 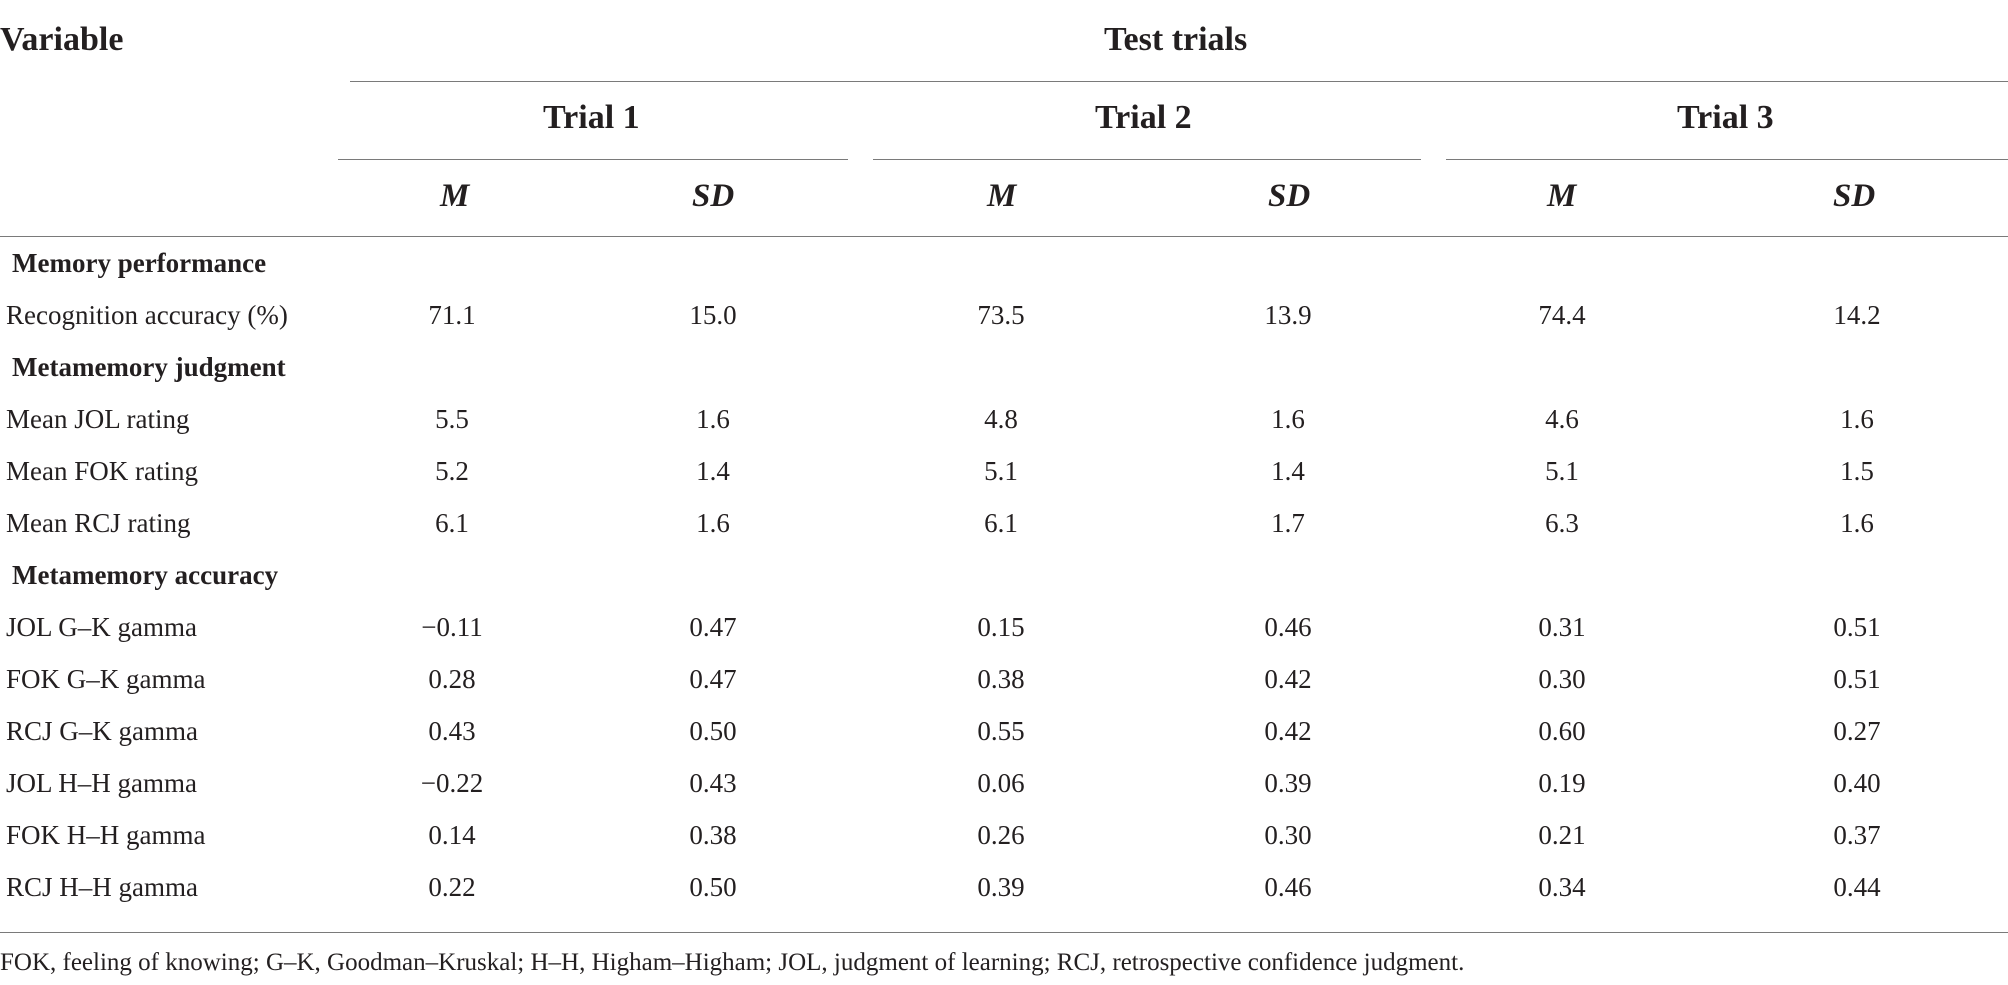 What do you see at coordinates (1147, 159) in the screenshot?
I see `trial-2-rule` at bounding box center [1147, 159].